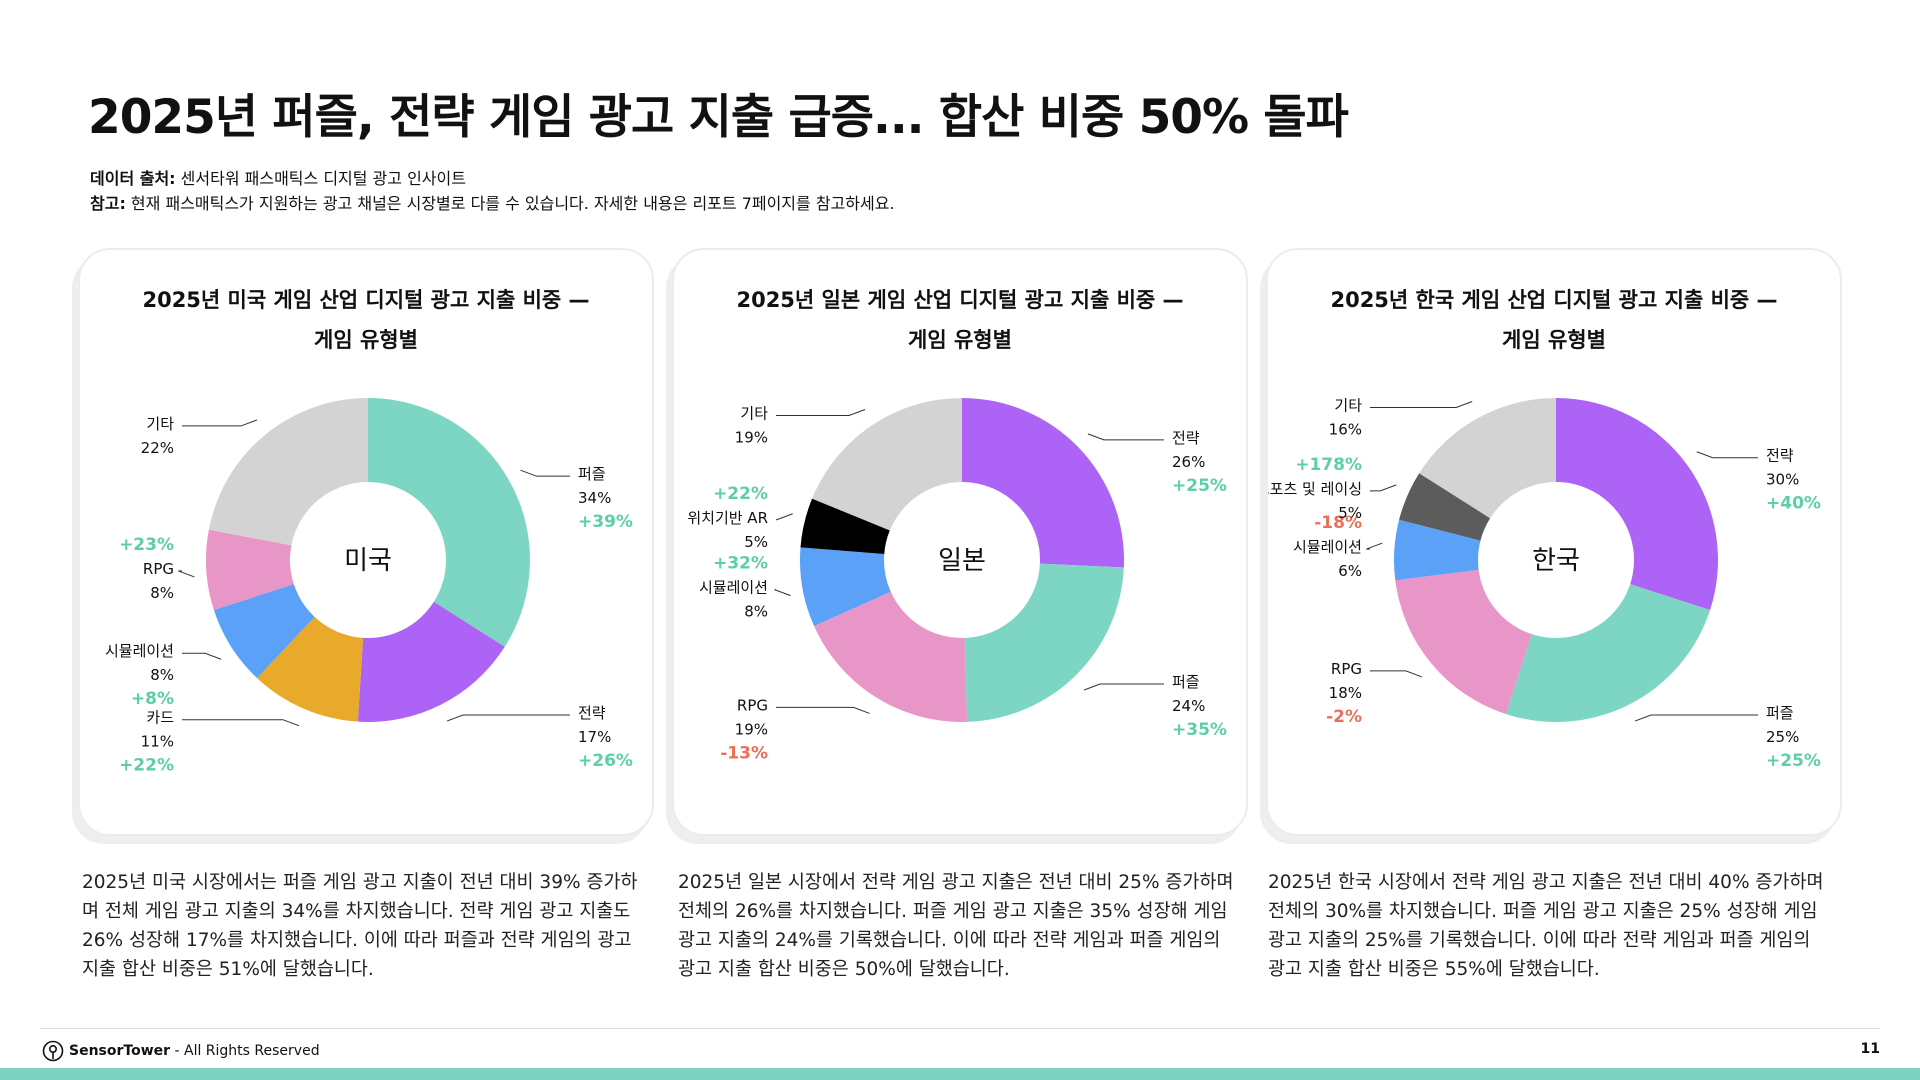  Describe the element at coordinates (146, 545) in the screenshot. I see `growth-label: +23%` at that location.